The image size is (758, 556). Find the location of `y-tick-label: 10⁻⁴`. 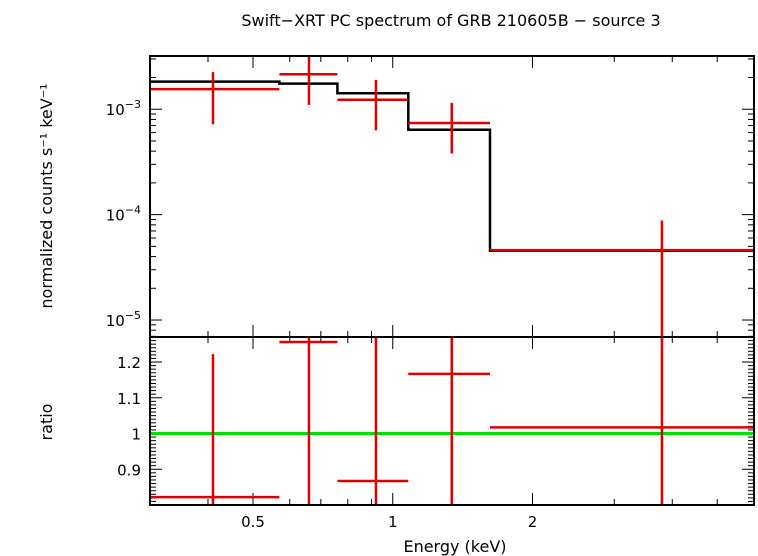

y-tick-label: 10⁻⁴ is located at coordinates (123, 214).